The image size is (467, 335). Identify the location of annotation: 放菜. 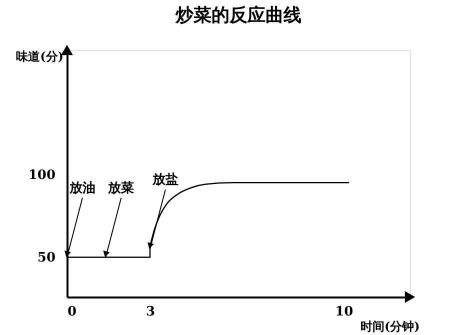
(120, 188).